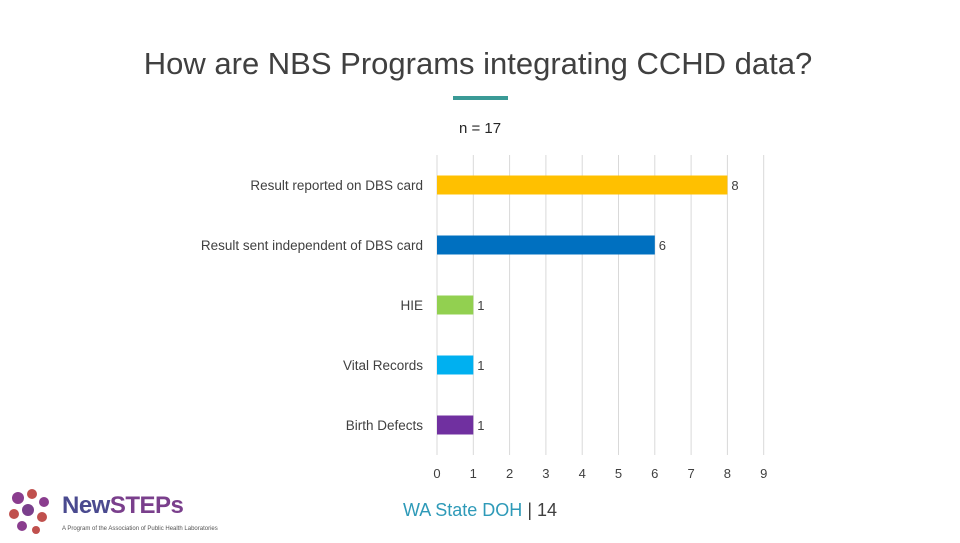  I want to click on newsteps-logo-icon, so click(29, 511).